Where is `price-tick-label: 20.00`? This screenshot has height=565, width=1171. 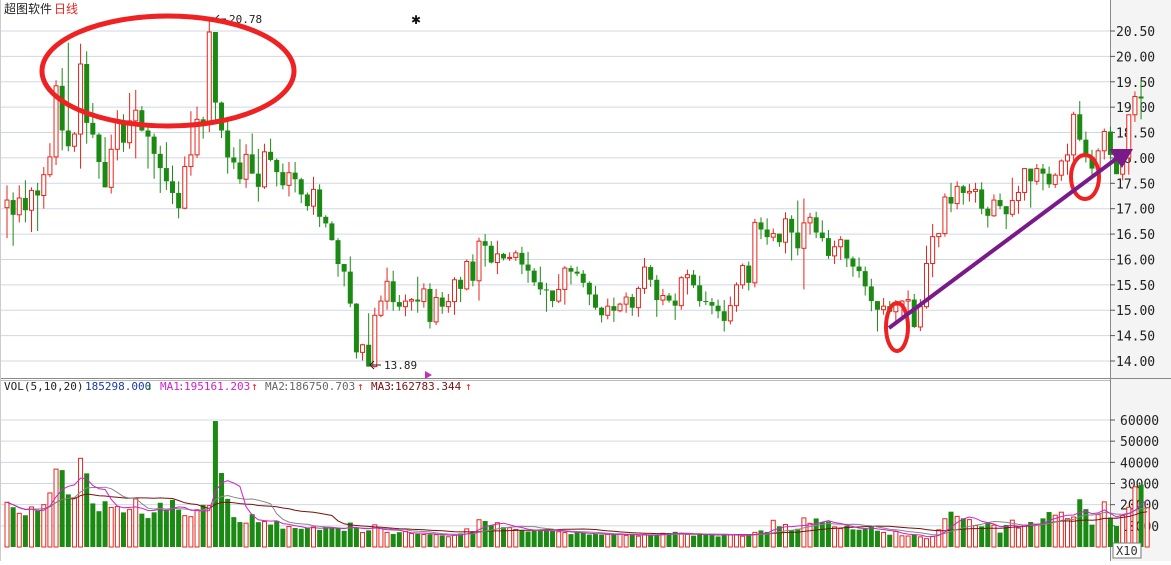
price-tick-label: 20.00 is located at coordinates (1135, 57).